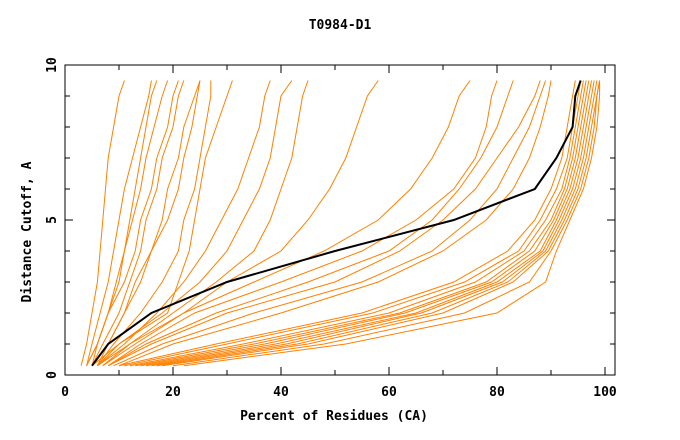 This screenshot has width=680, height=440. Describe the element at coordinates (52, 375) in the screenshot. I see `y-tick-label: 0` at that location.